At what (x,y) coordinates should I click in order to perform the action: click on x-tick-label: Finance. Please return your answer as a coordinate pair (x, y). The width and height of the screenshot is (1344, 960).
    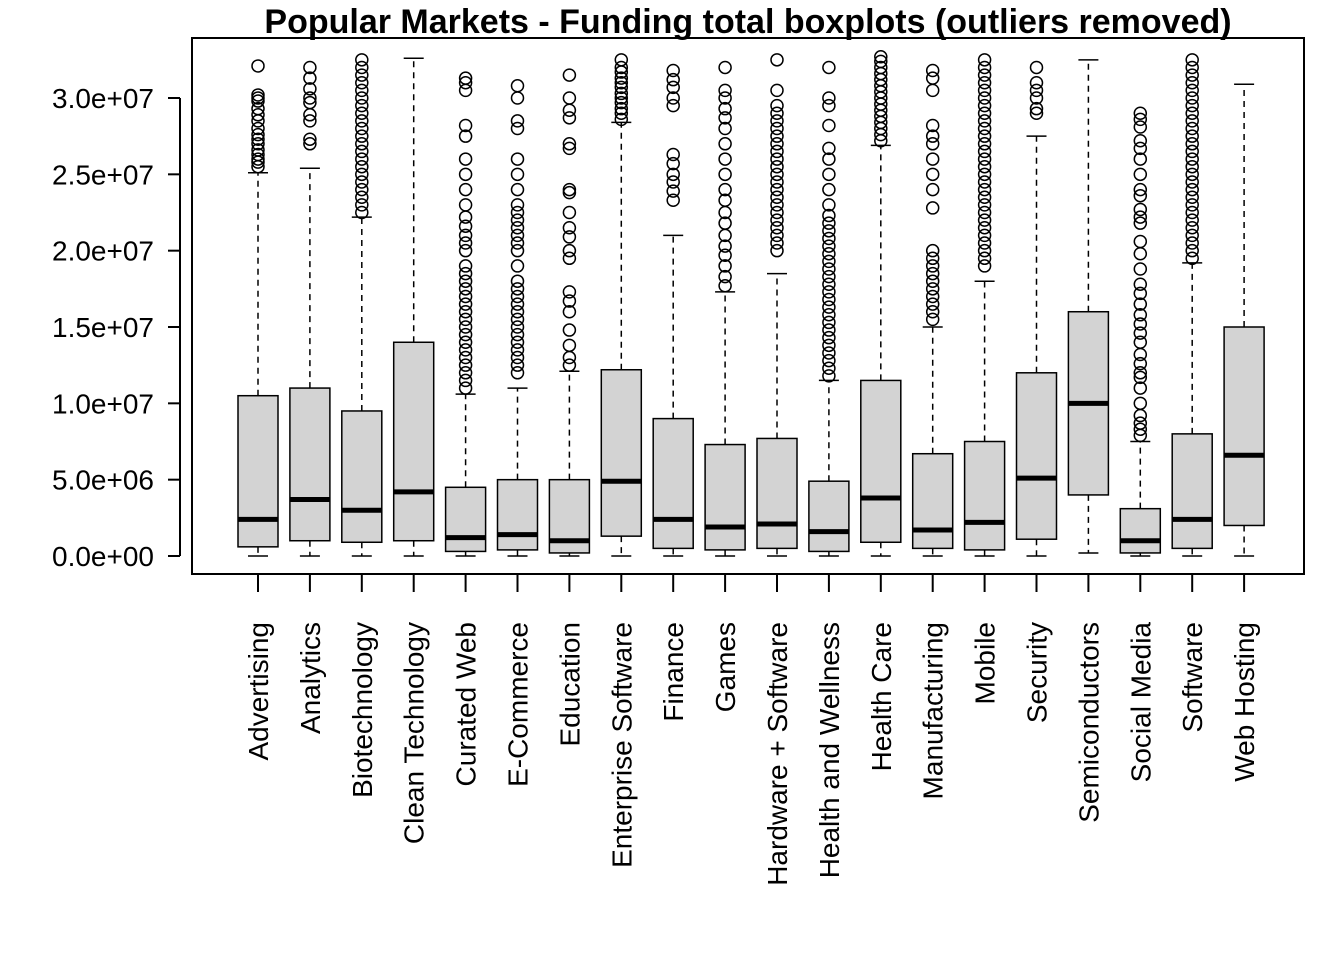
    Looking at the image, I should click on (673, 672).